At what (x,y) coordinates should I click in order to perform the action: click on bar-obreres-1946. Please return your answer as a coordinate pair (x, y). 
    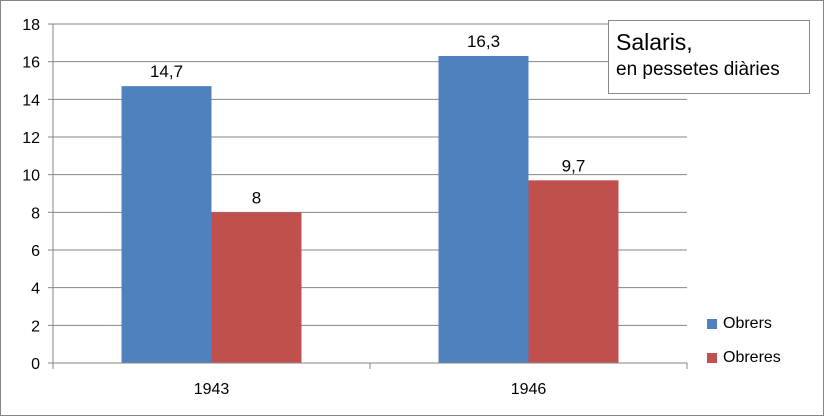
    Looking at the image, I should click on (573, 271).